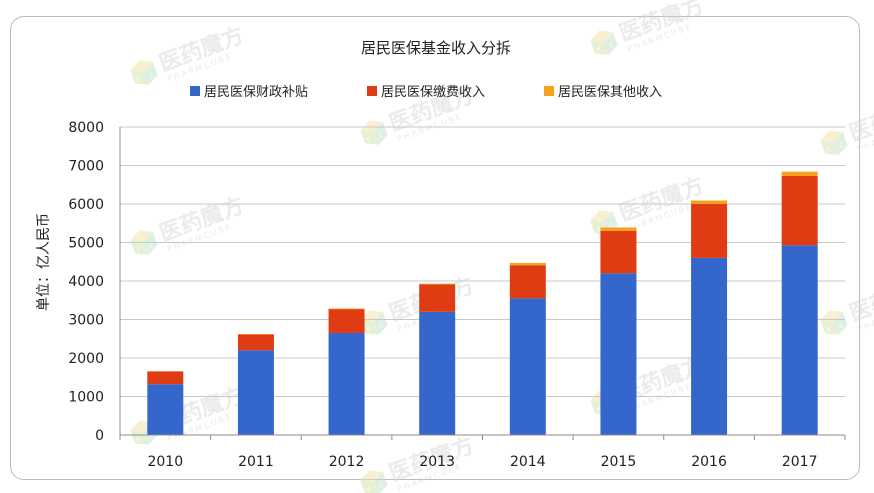 Image resolution: width=874 pixels, height=493 pixels. Describe the element at coordinates (86, 244) in the screenshot. I see `y-tick-label: 5000` at that location.